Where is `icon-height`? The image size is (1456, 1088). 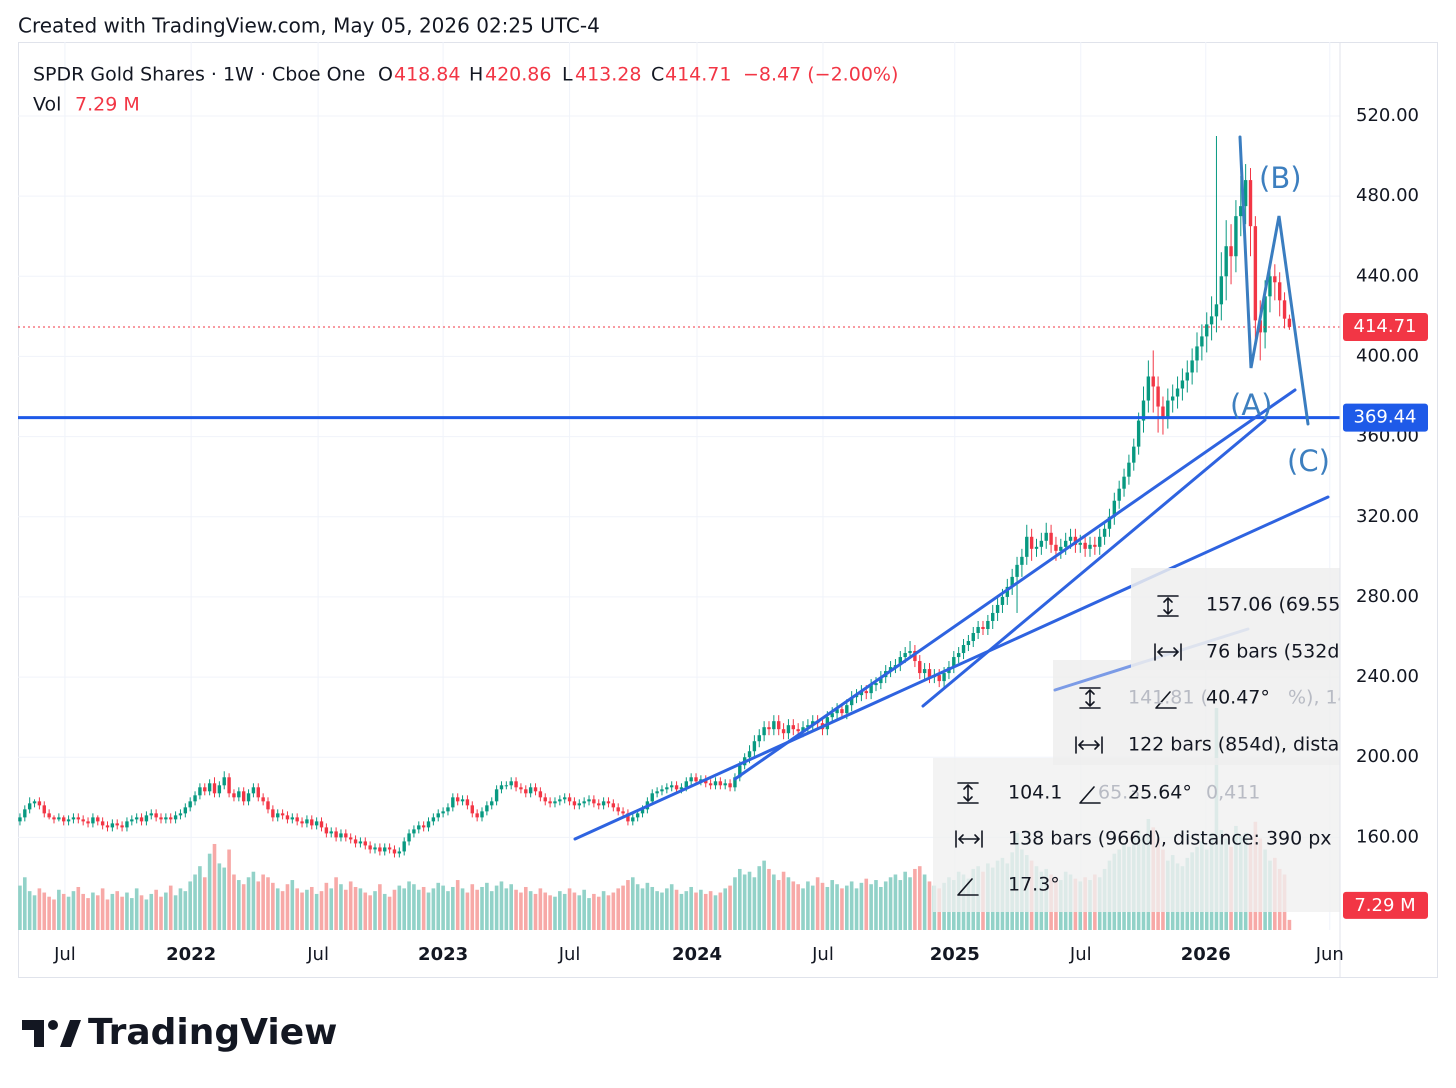
icon-height is located at coordinates (1168, 606).